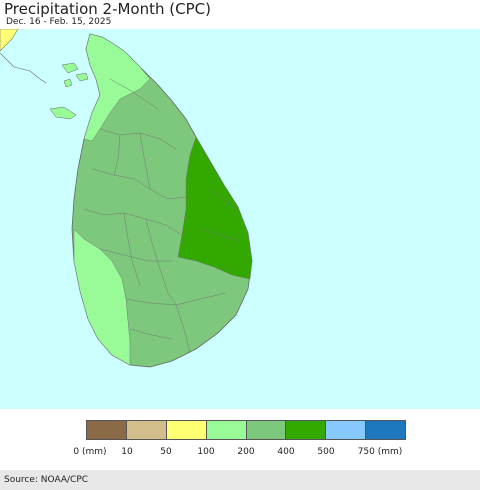  What do you see at coordinates (9, 40) in the screenshot?
I see `india-landmass` at bounding box center [9, 40].